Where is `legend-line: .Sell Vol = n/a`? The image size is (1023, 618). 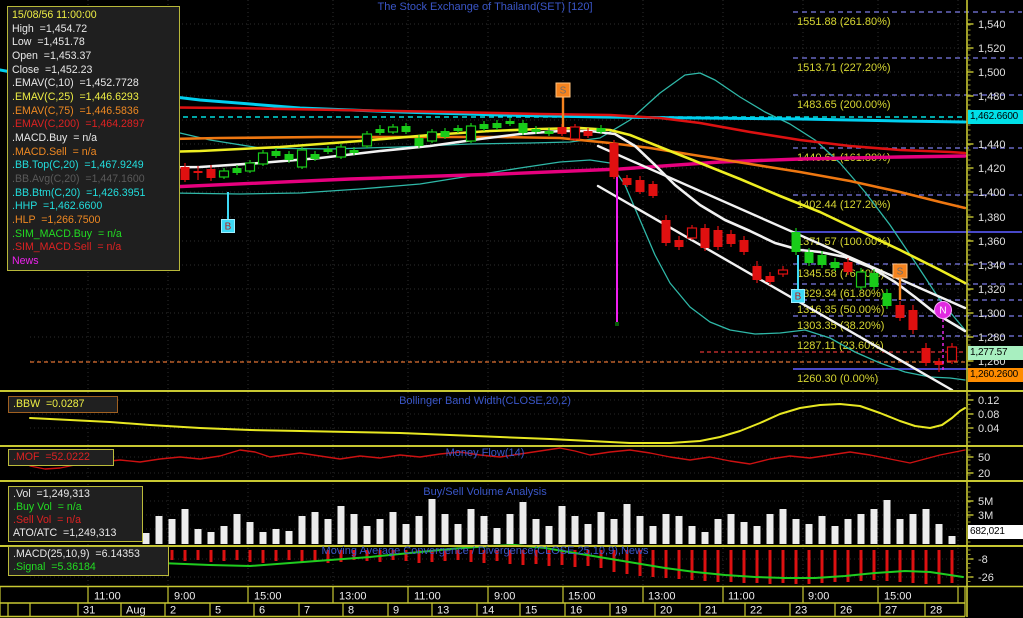 legend-line: .Sell Vol = n/a is located at coordinates (47, 519).